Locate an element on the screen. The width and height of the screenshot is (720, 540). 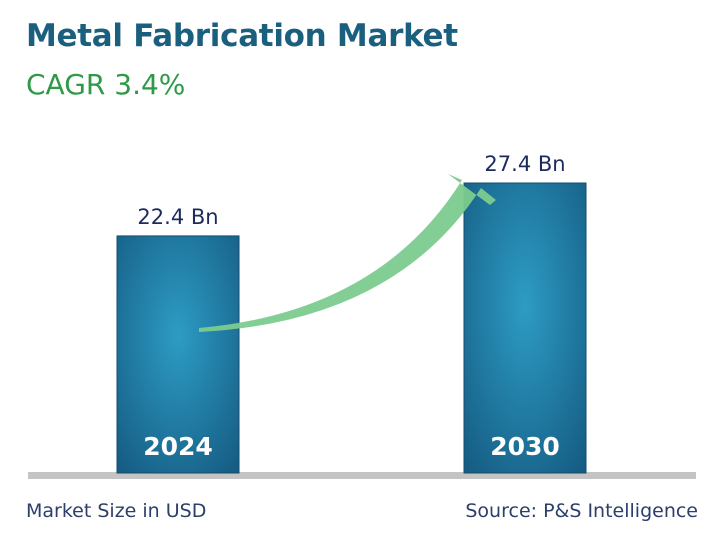
bar-2024 is located at coordinates (178, 354).